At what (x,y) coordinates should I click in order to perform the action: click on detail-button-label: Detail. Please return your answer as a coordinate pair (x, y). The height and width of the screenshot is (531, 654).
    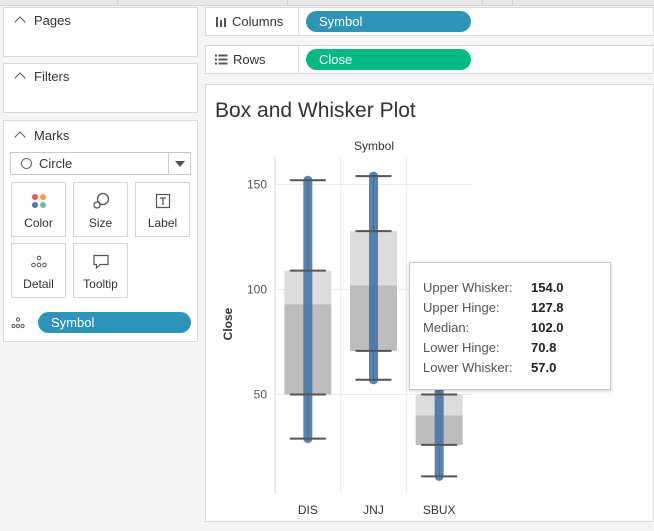
    Looking at the image, I should click on (38, 284).